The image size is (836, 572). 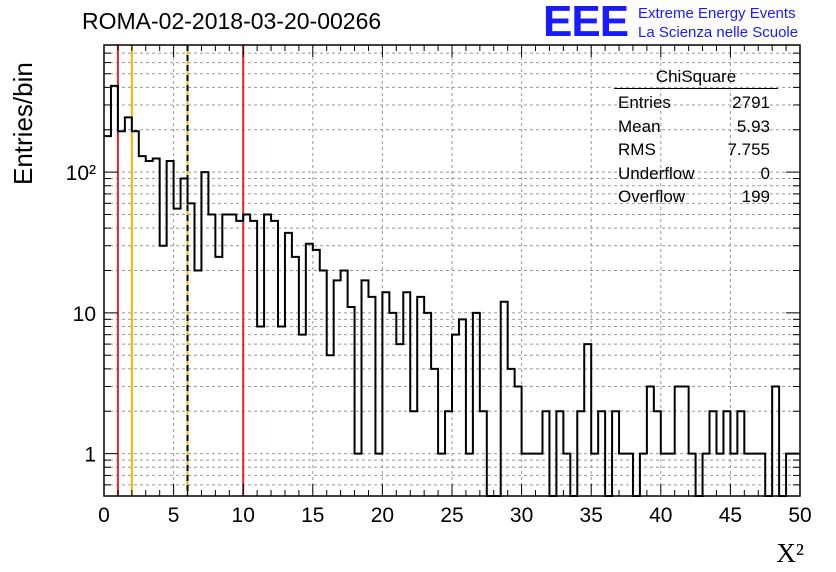 What do you see at coordinates (799, 515) in the screenshot?
I see `x-tick-label: 50` at bounding box center [799, 515].